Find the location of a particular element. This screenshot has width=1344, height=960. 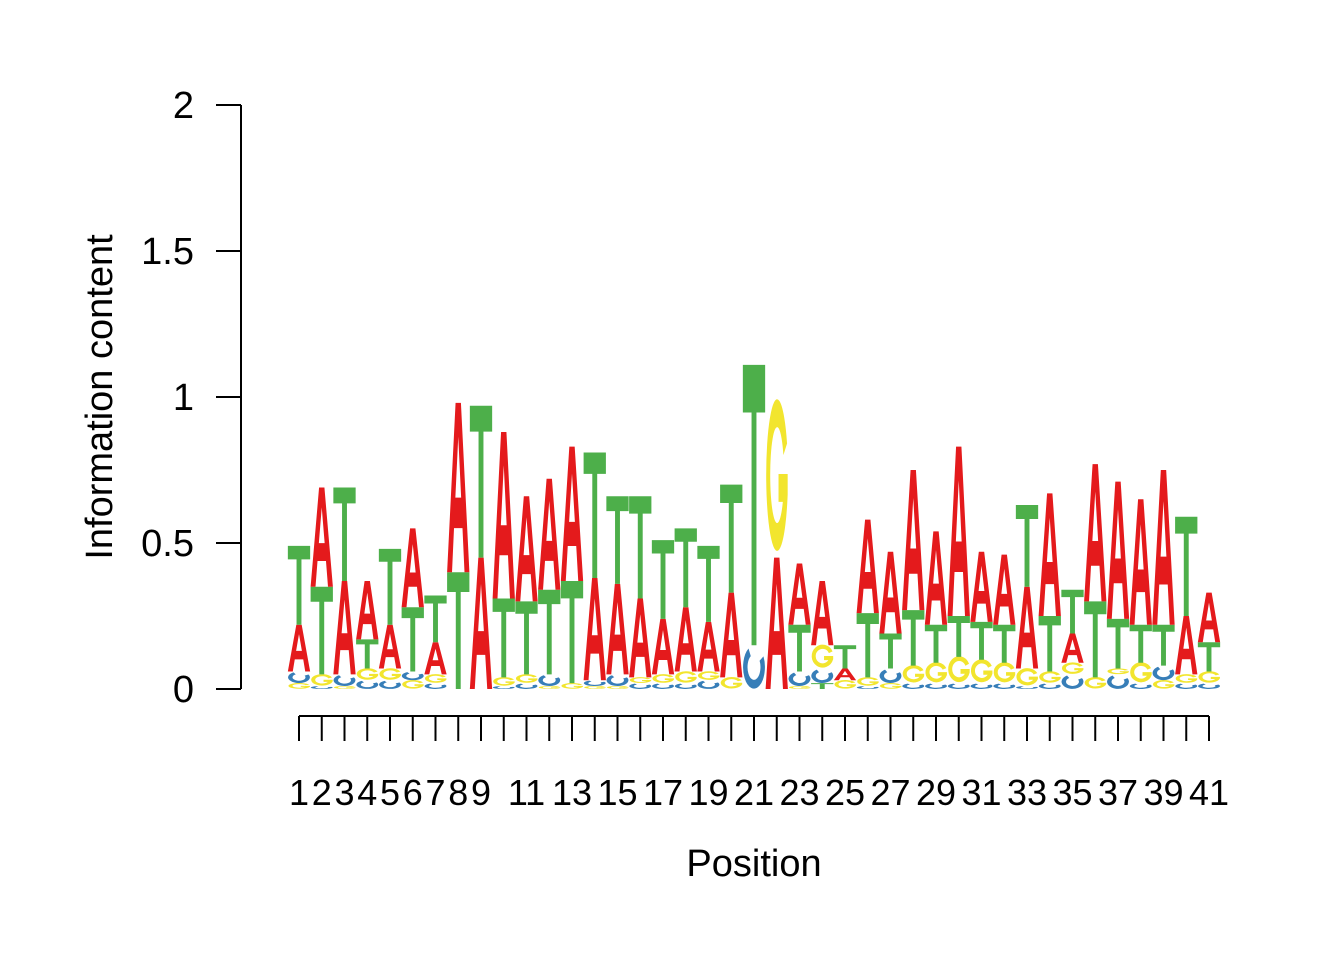

x-tick-label: 9 is located at coordinates (481, 792).